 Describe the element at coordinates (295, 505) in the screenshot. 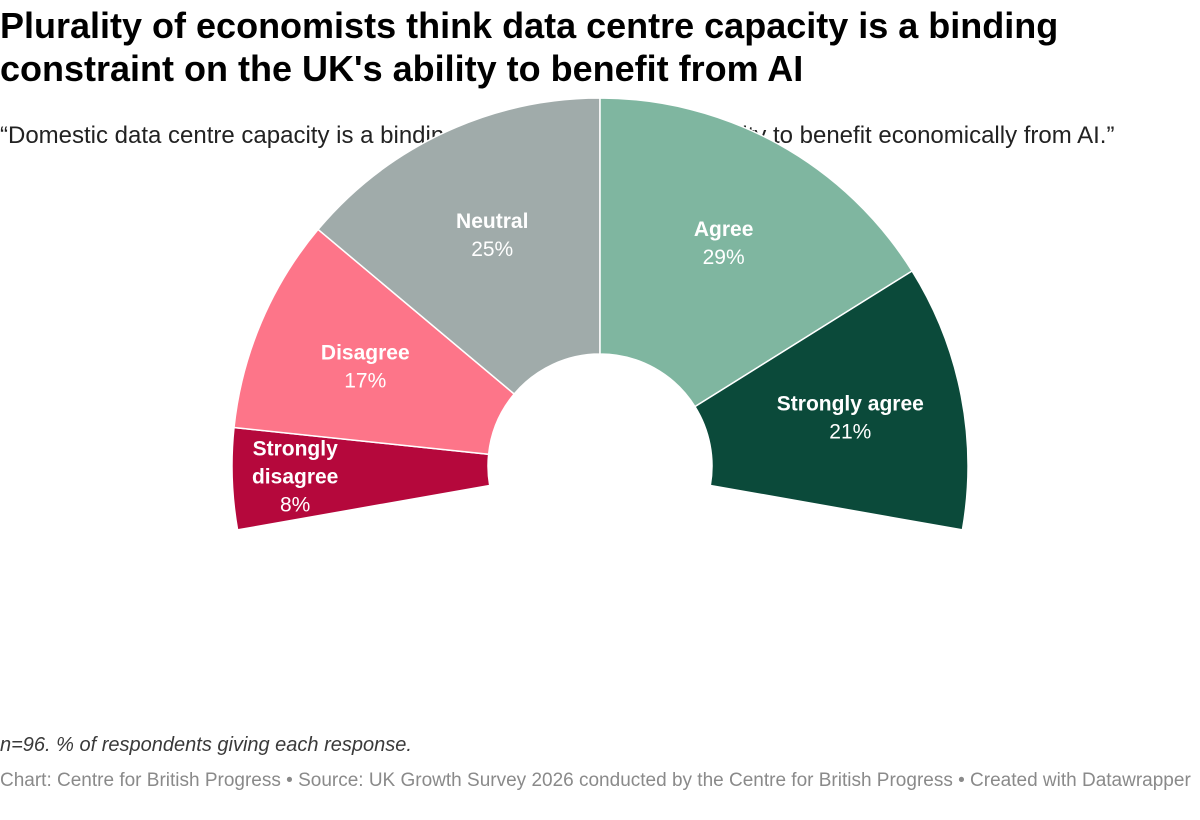

I see `slice-value-label: 8%` at that location.